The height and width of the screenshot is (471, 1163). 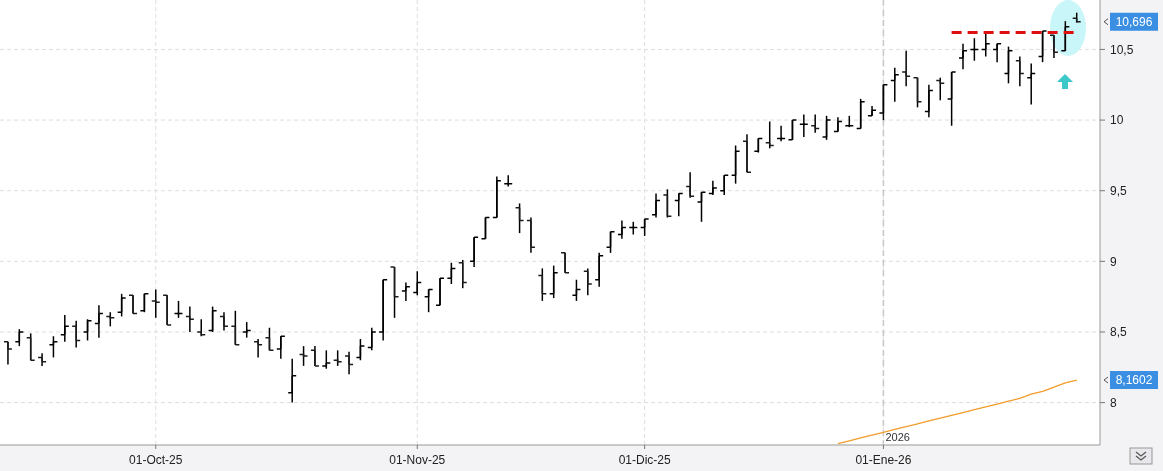 What do you see at coordinates (1122, 49) in the screenshot?
I see `y-tick-label: 10,5` at bounding box center [1122, 49].